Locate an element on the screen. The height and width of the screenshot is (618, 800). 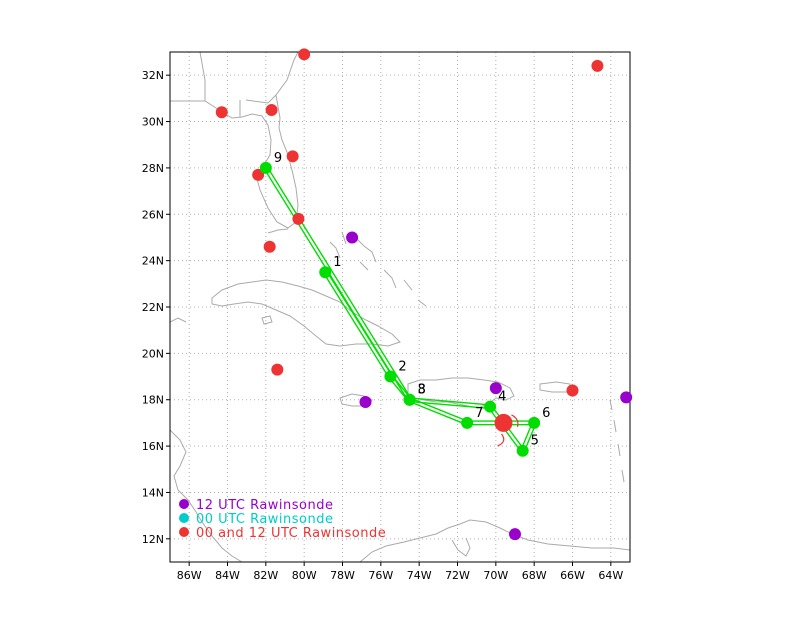
south-america-coast is located at coordinates (494, 540).